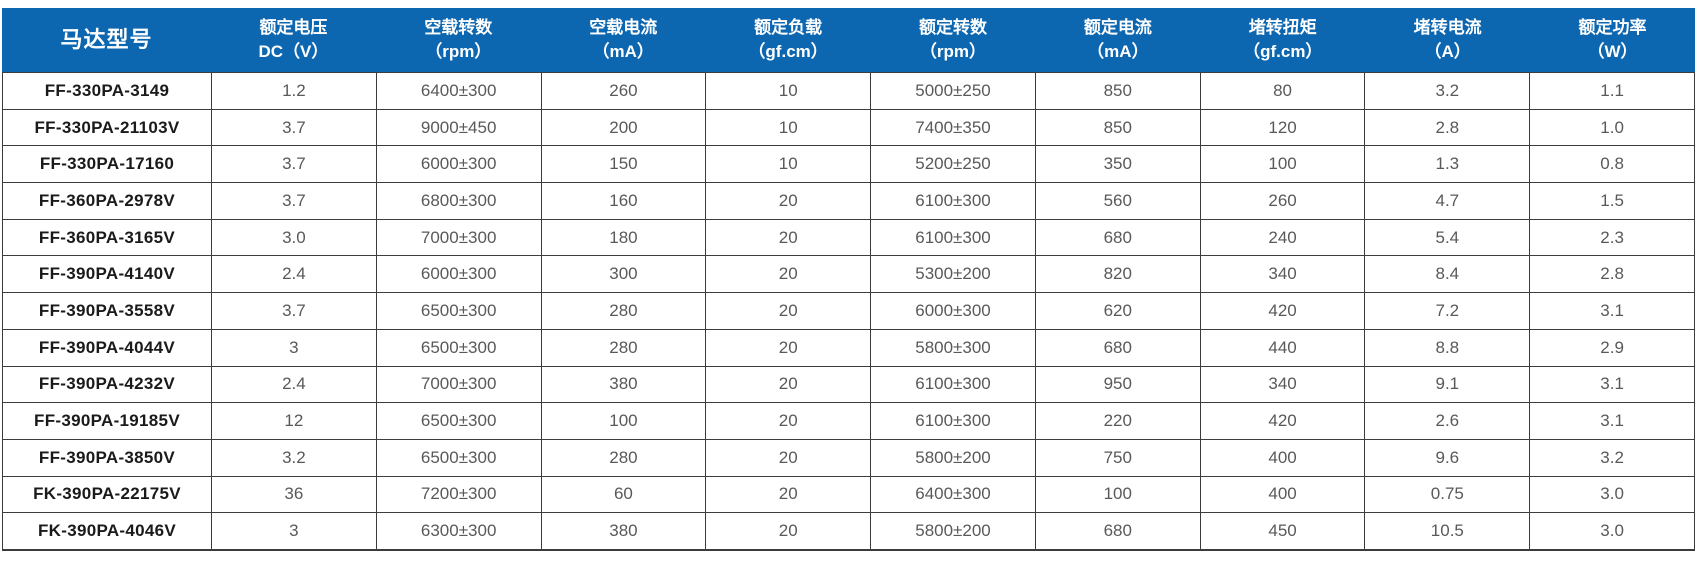 The width and height of the screenshot is (1700, 563). What do you see at coordinates (107, 348) in the screenshot?
I see `motor-model-cell: FF-390PA-4044V` at bounding box center [107, 348].